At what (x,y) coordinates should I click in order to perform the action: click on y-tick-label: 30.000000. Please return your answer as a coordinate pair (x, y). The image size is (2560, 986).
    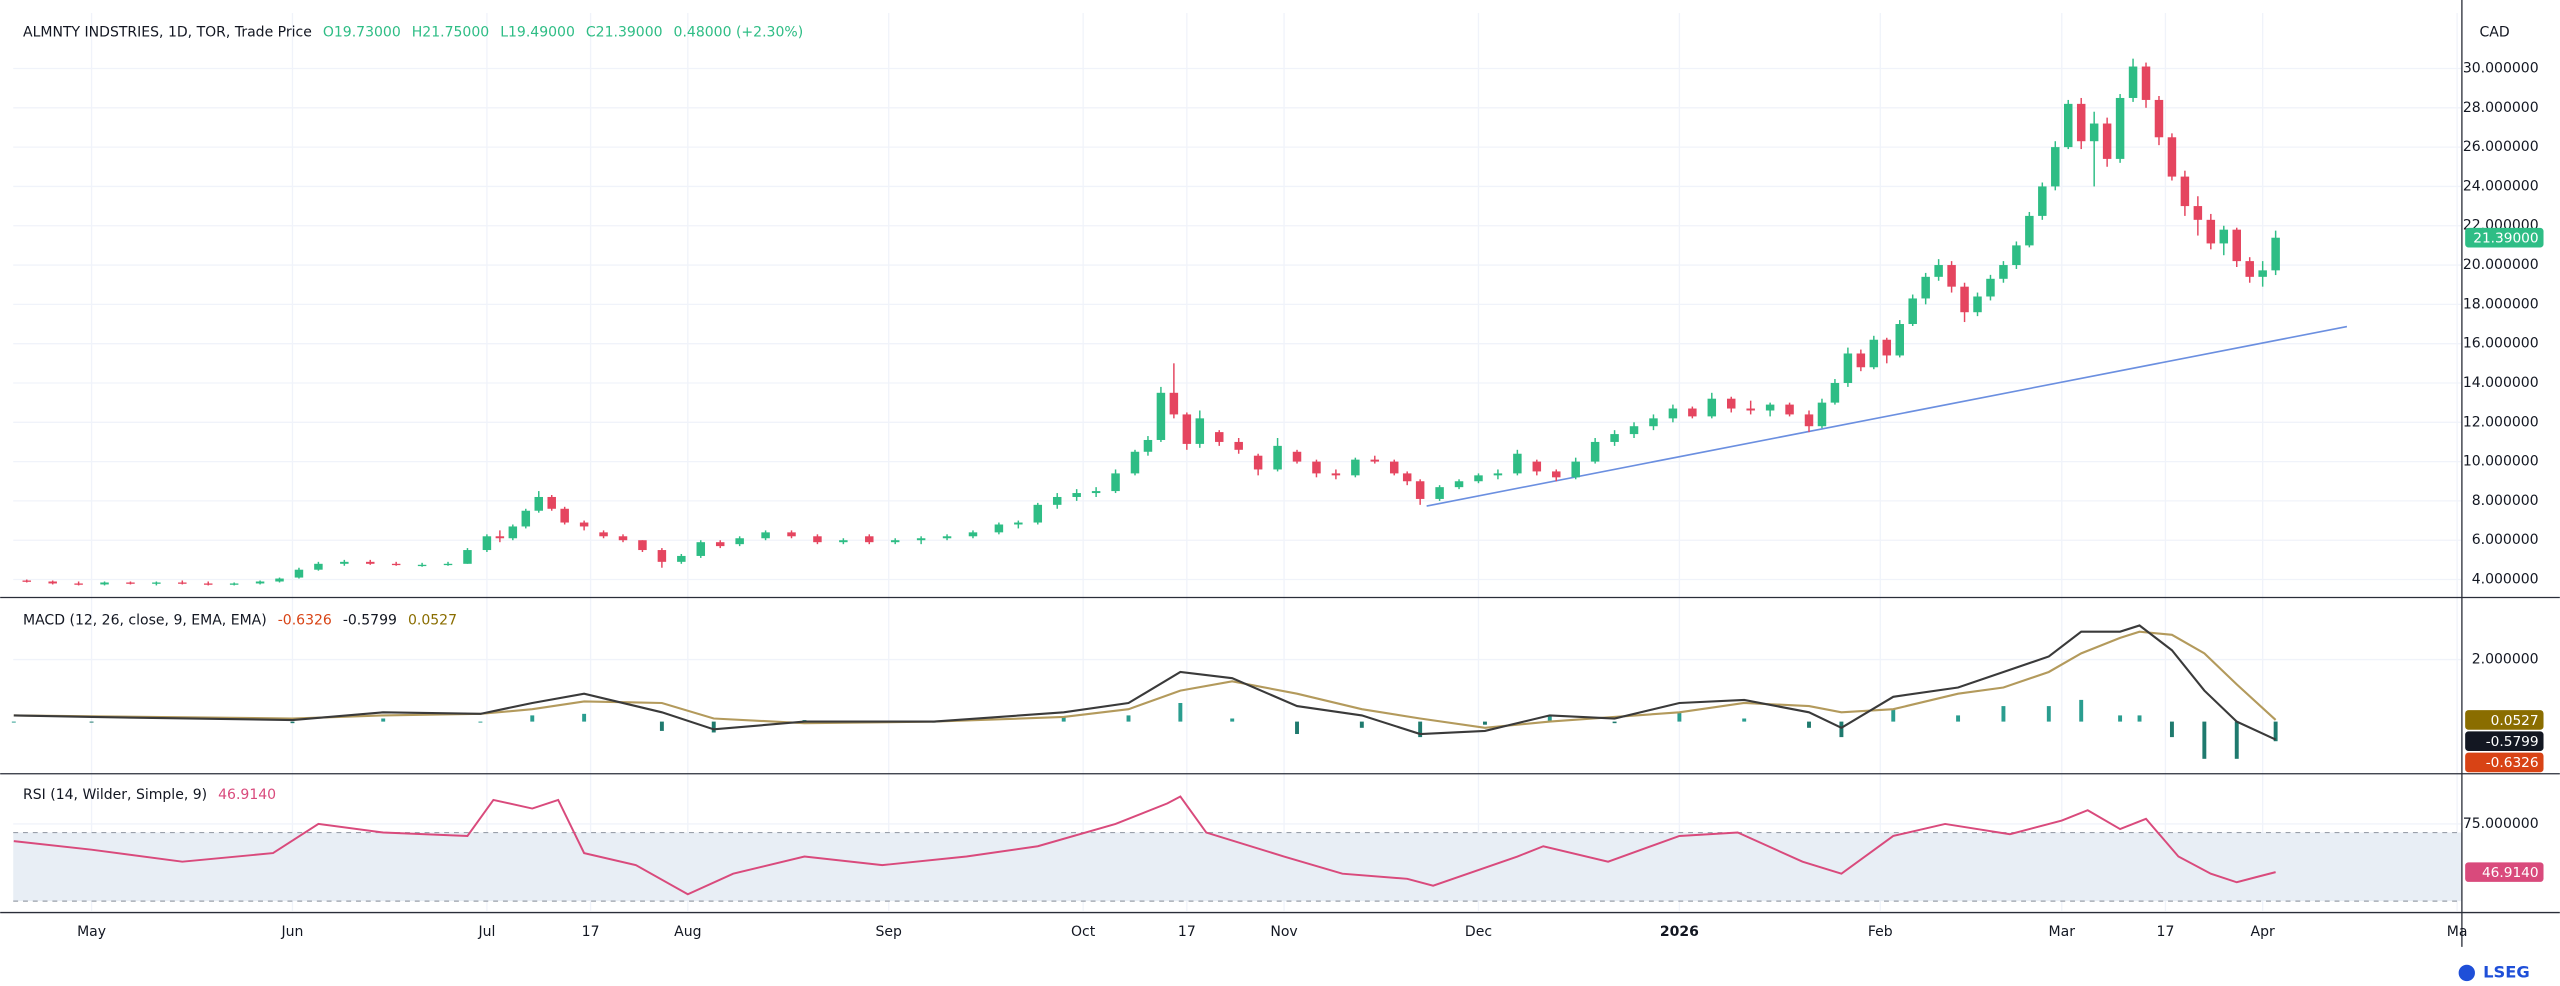
    Looking at the image, I should click on (2501, 68).